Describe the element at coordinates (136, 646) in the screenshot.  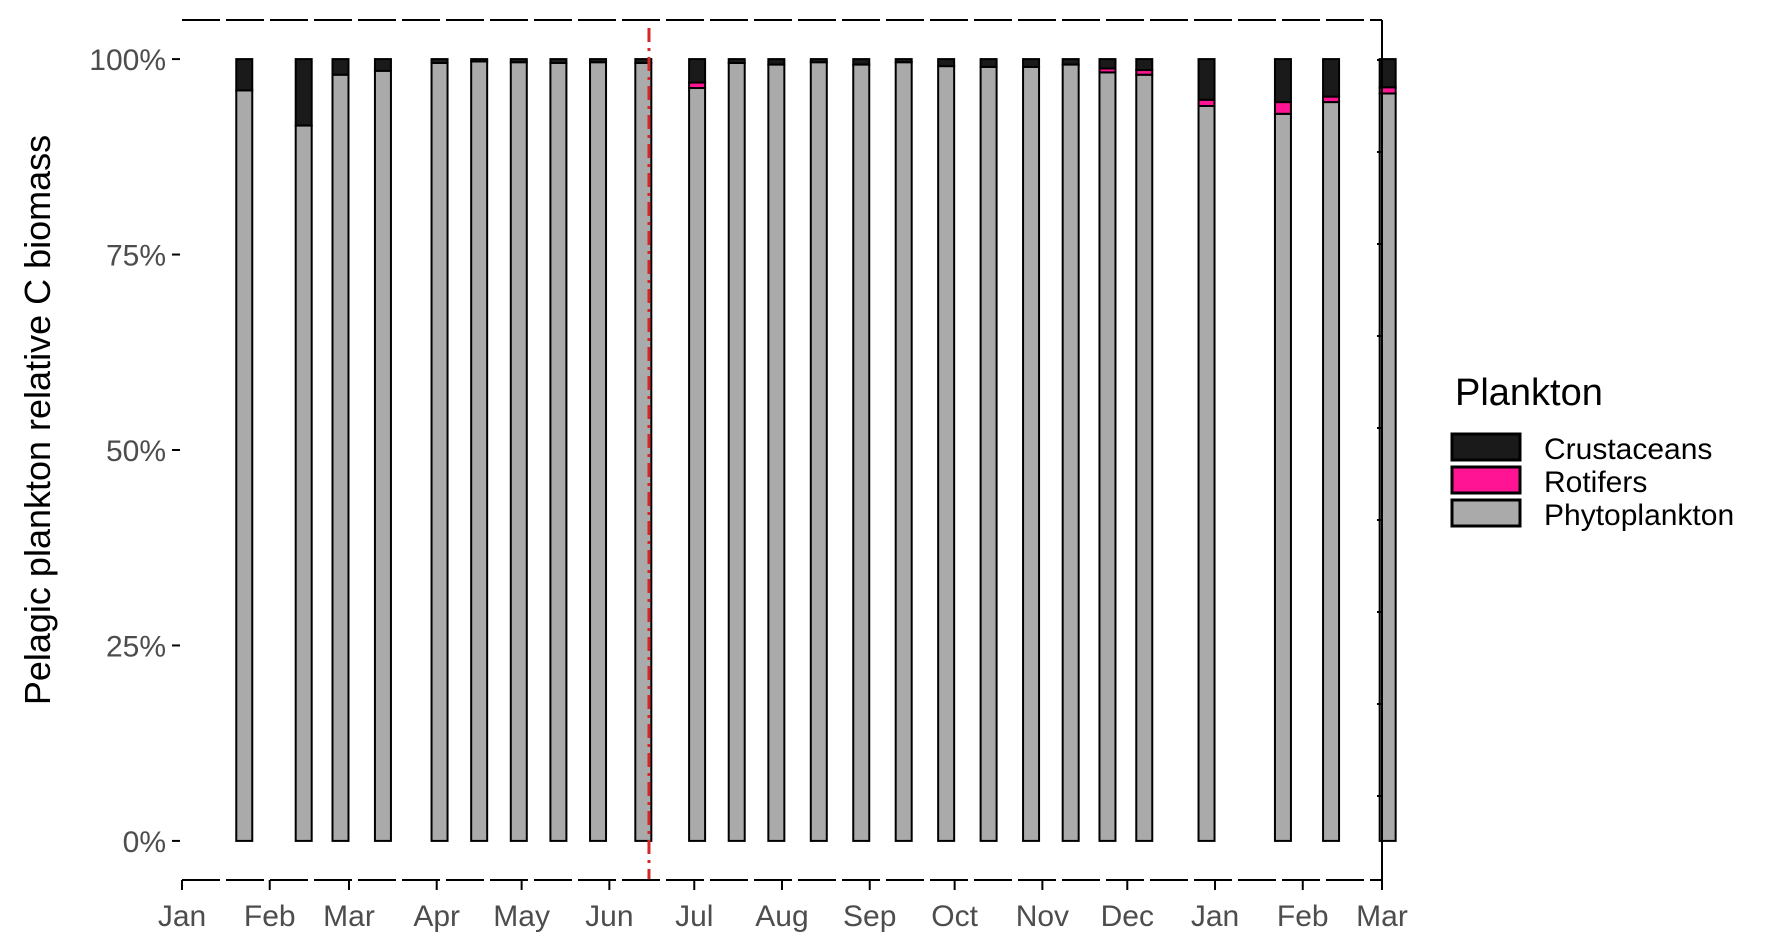
I see `y-tick-label: 25%` at that location.